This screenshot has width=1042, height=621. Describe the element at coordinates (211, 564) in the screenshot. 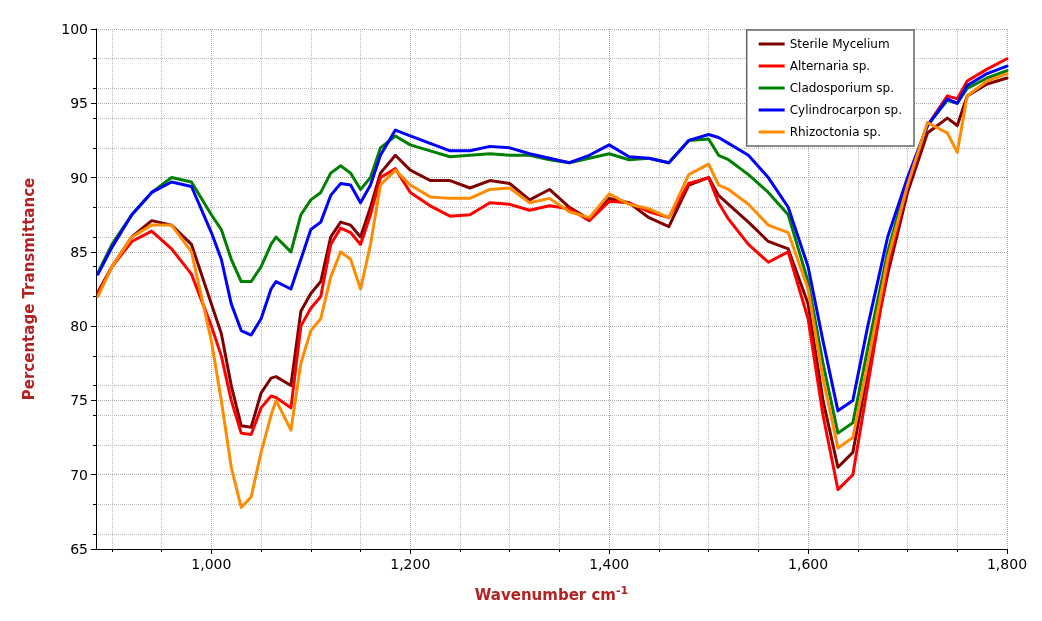

I see `x-tick-label: 1,000` at that location.